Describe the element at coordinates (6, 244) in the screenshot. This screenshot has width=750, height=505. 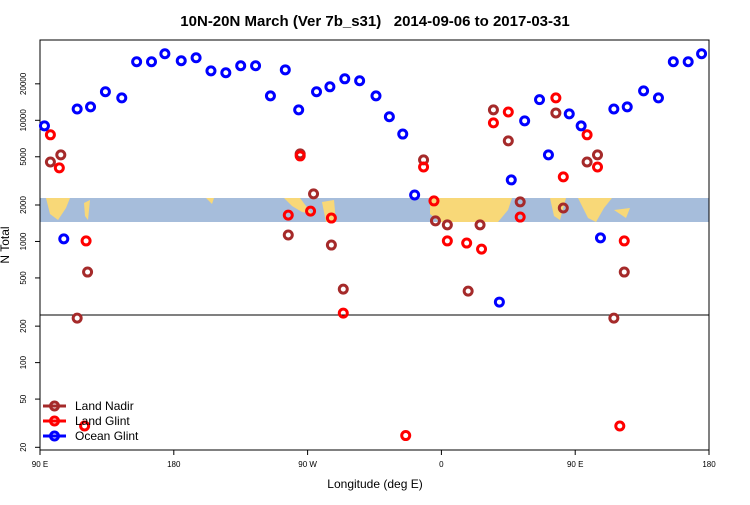
I see `y-axis-label: N Total` at that location.